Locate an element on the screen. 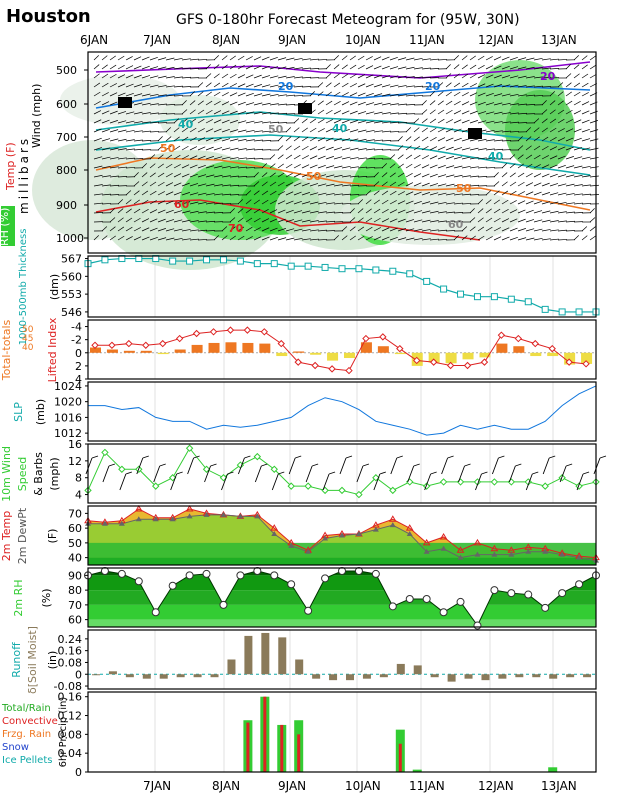 This screenshot has height=800, width=620. contour-label: 70 is located at coordinates (236, 228).